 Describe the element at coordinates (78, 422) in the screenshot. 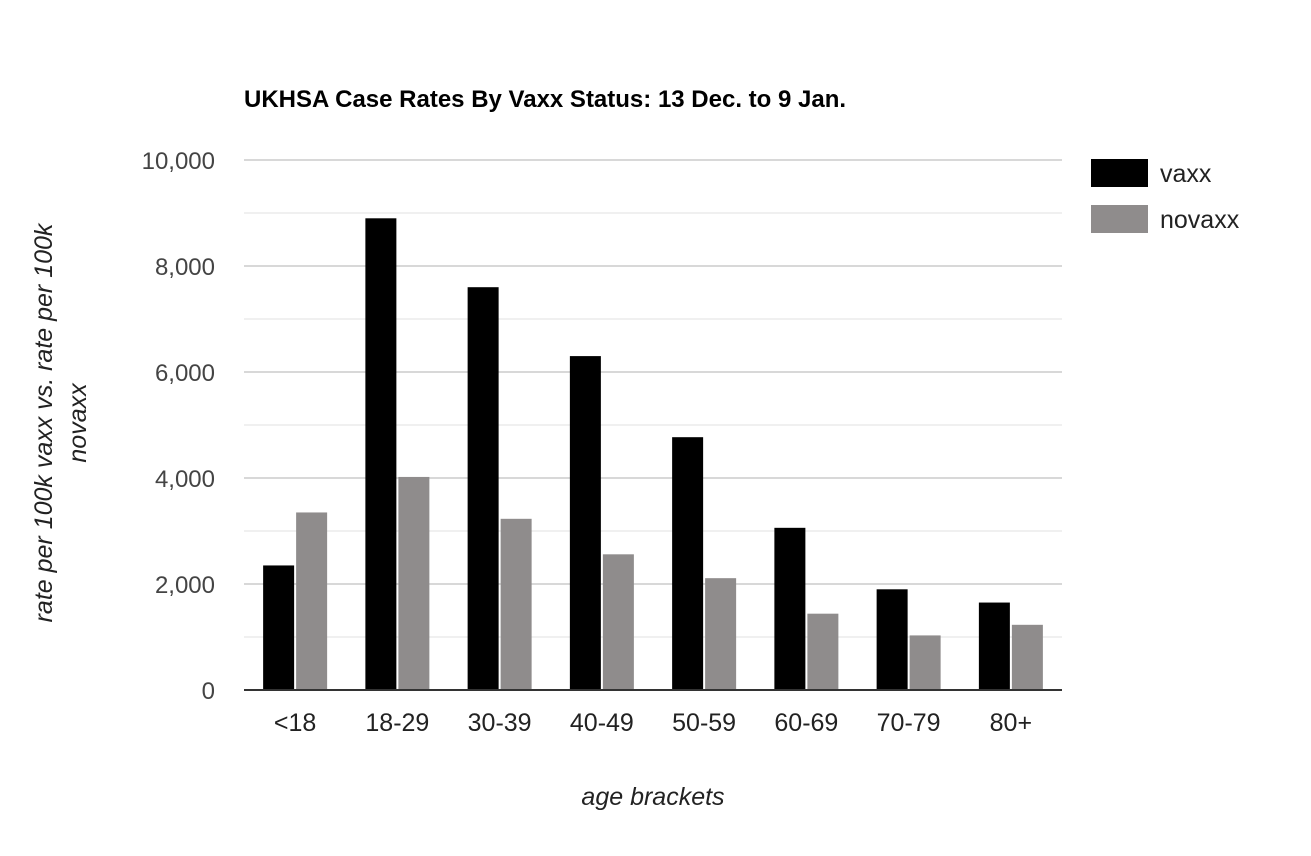

I see `y-axis-label-line-2: novaxx` at that location.